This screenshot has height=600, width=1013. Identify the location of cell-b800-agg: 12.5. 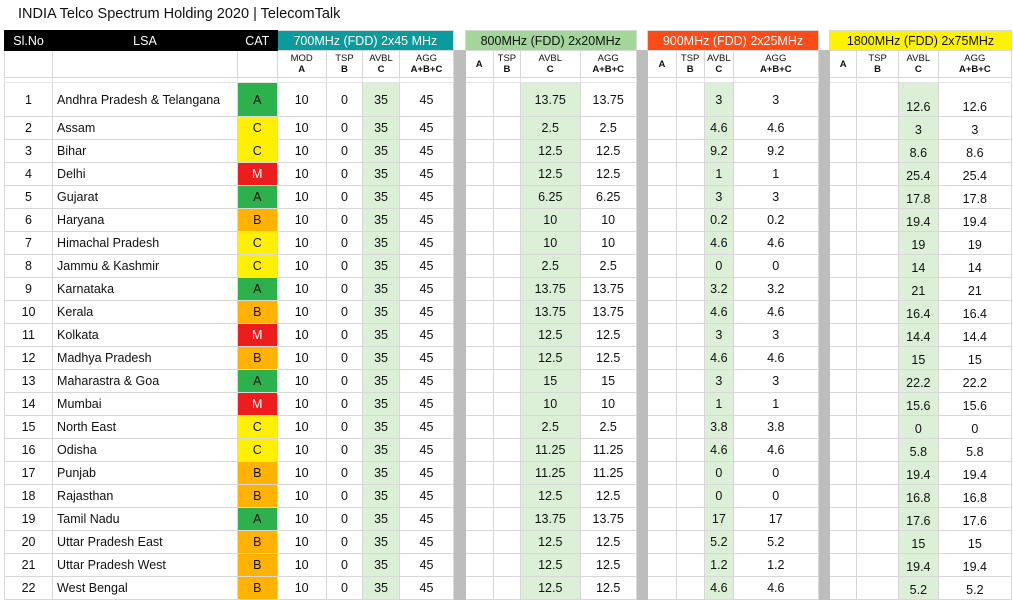
(608, 358).